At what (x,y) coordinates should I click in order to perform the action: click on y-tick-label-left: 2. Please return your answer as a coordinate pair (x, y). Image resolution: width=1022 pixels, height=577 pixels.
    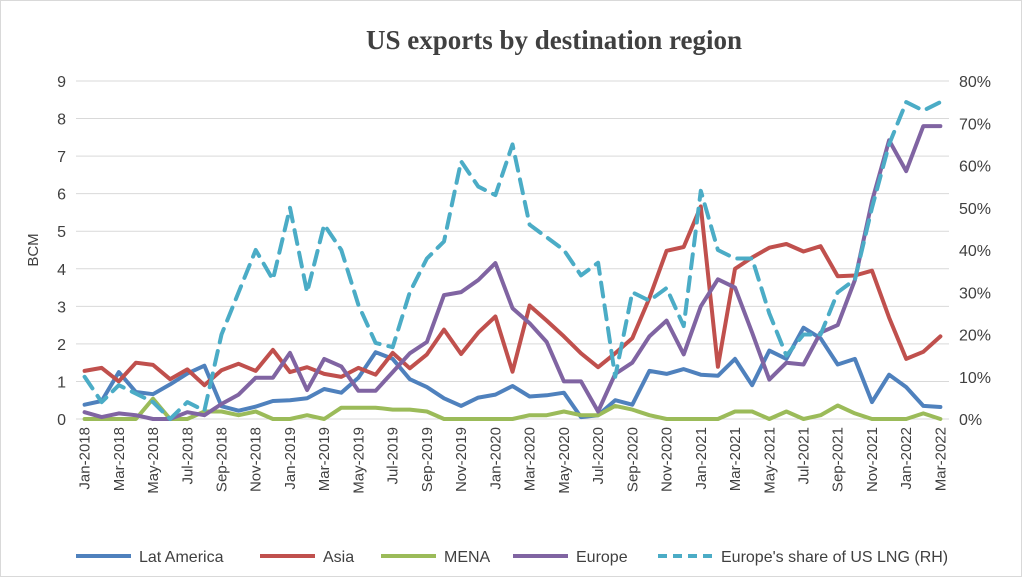
    Looking at the image, I should click on (61, 345).